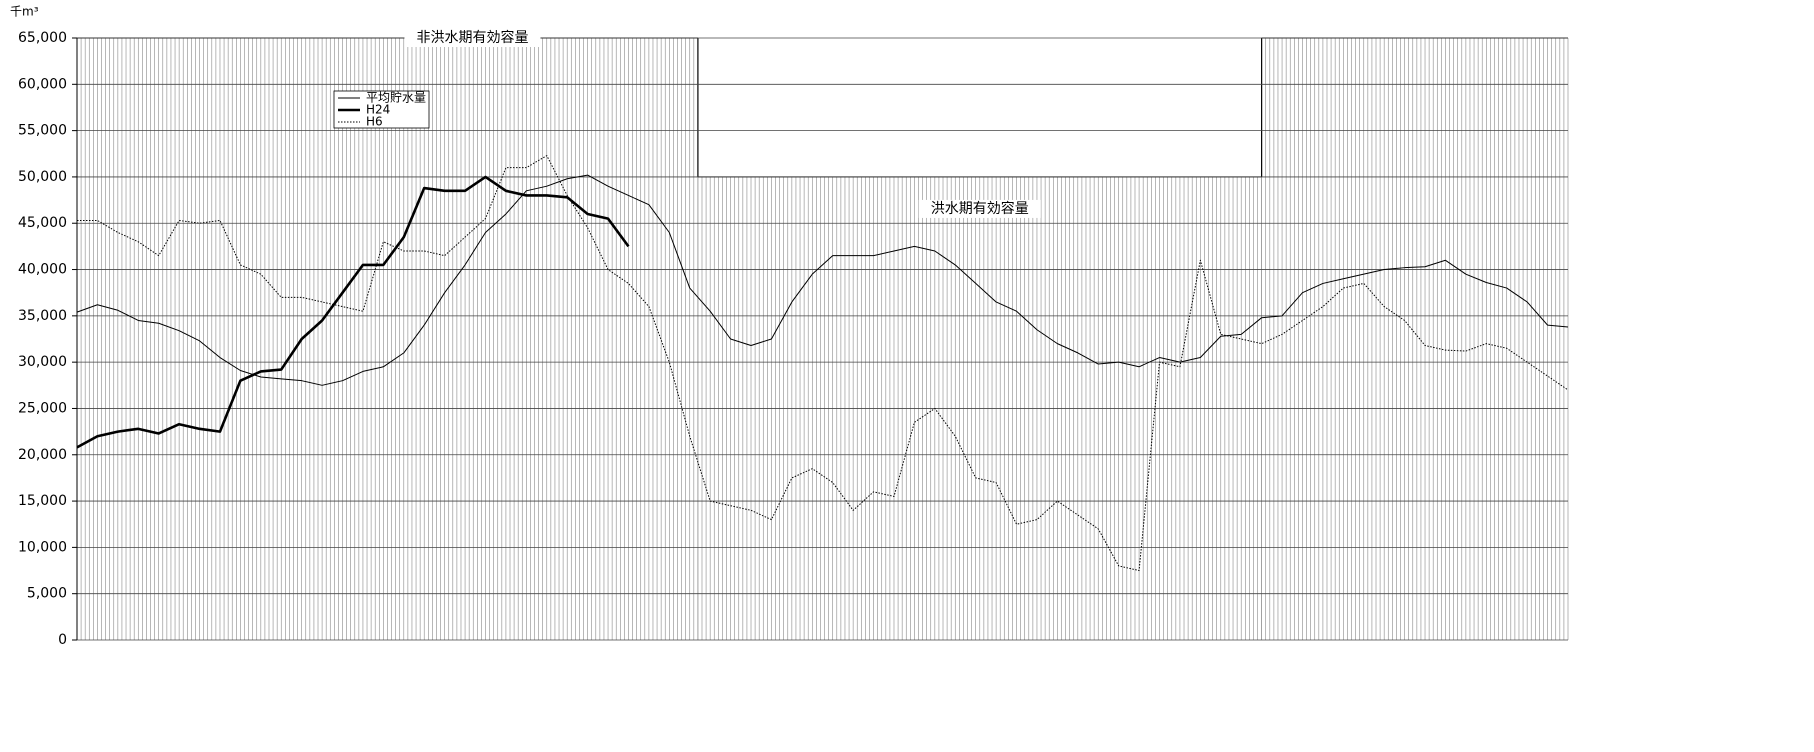 Image resolution: width=1814 pixels, height=752 pixels. What do you see at coordinates (353, 312) in the screenshot?
I see `series-line` at bounding box center [353, 312].